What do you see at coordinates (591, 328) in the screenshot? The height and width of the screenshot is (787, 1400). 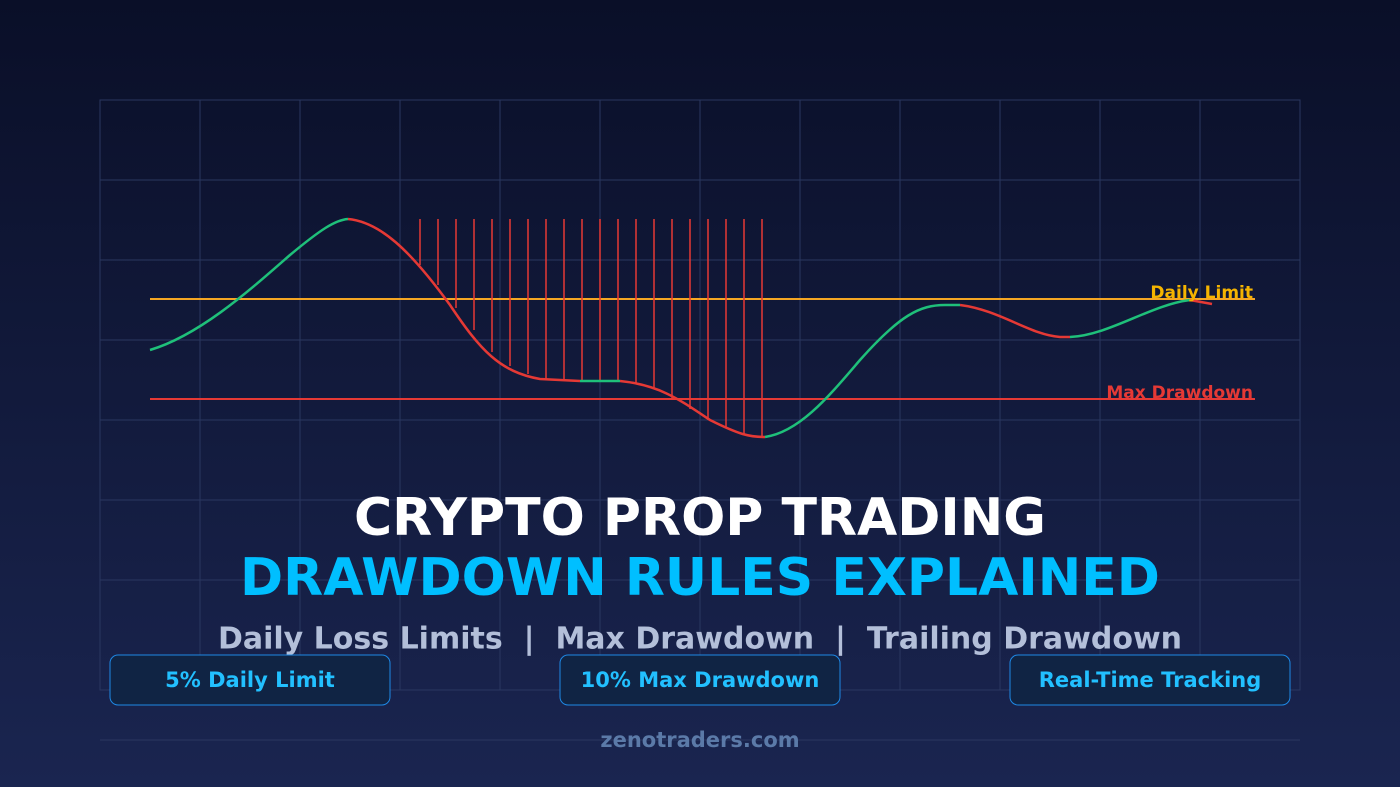 I see `drawdown-hatch` at bounding box center [591, 328].